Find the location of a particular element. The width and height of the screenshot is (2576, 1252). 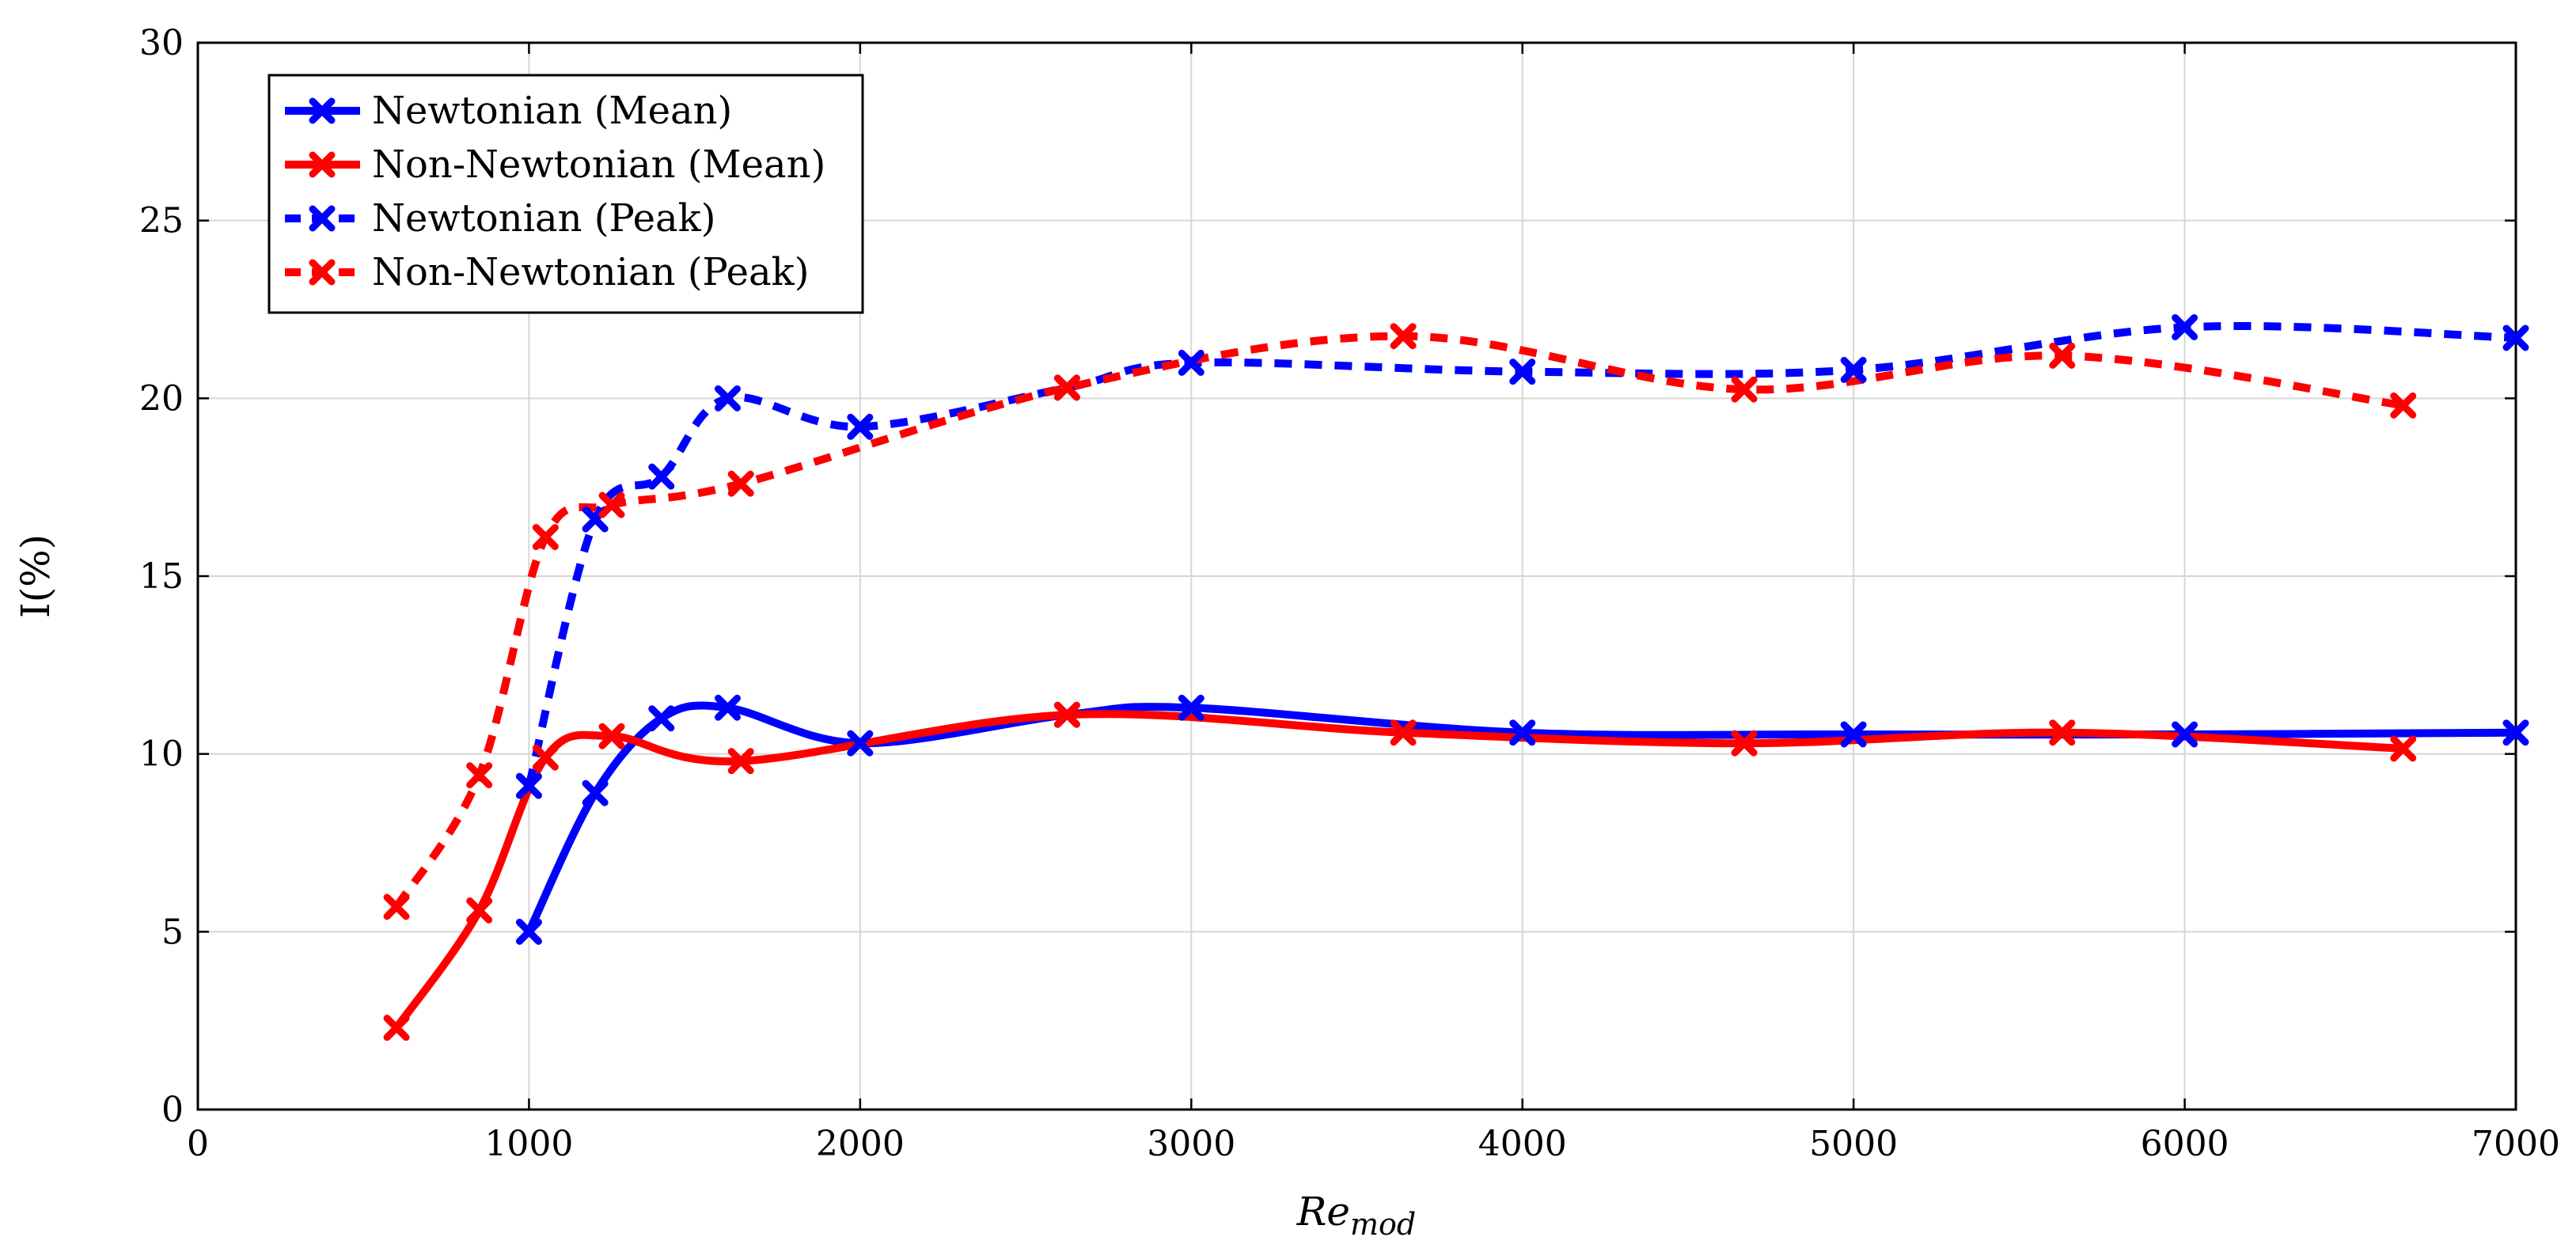

legend-entry: Non-Newtonian (Mean) is located at coordinates (555, 164).